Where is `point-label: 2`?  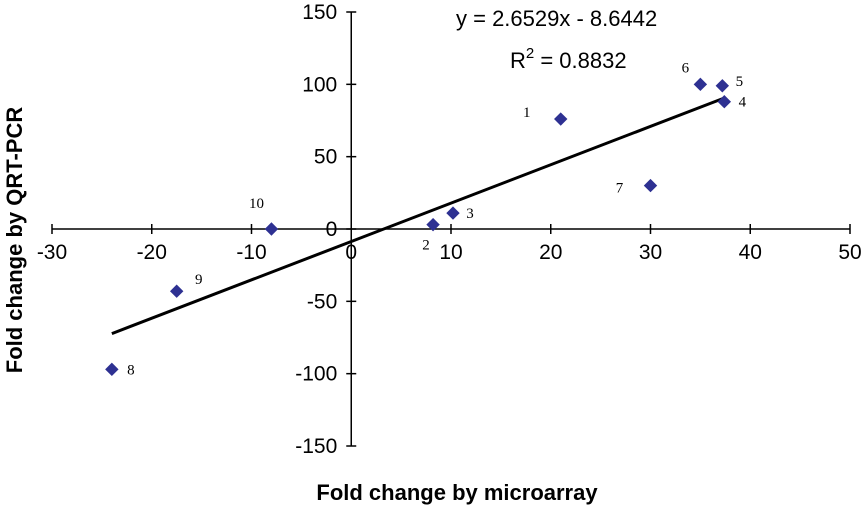 point-label: 2 is located at coordinates (426, 246).